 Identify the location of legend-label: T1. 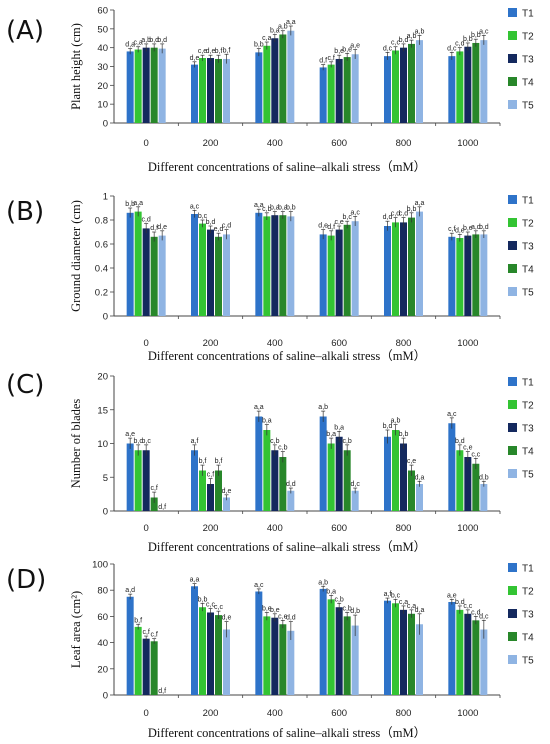
(528, 201).